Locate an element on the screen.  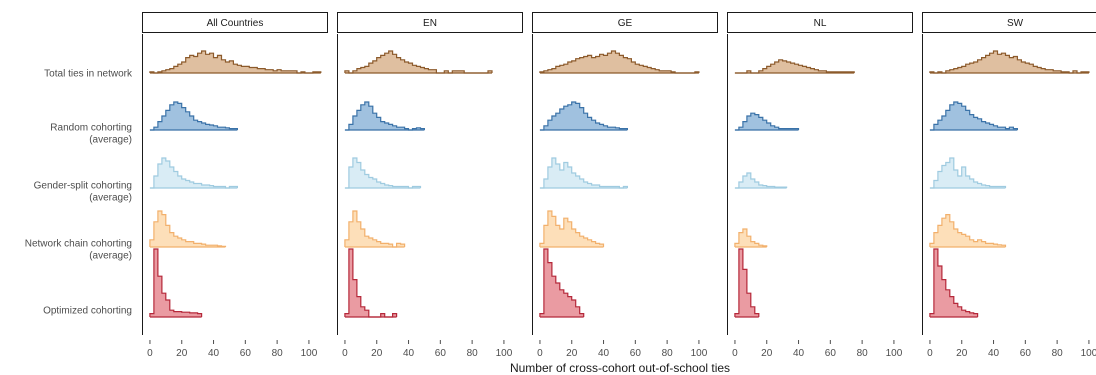
histogram-all-gender is located at coordinates (193, 173).